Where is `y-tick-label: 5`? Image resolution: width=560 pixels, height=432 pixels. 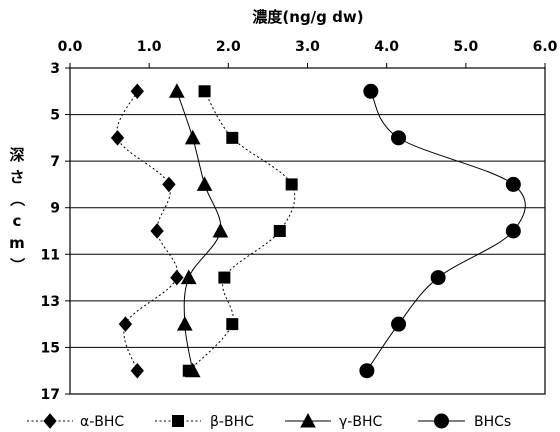
y-tick-label: 5 is located at coordinates (55, 116).